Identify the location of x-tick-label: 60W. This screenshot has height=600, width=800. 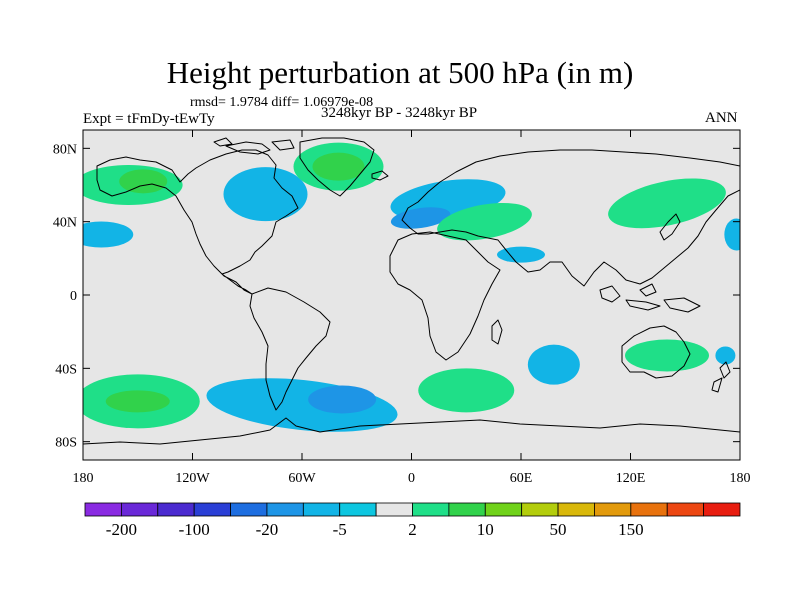
(302, 478).